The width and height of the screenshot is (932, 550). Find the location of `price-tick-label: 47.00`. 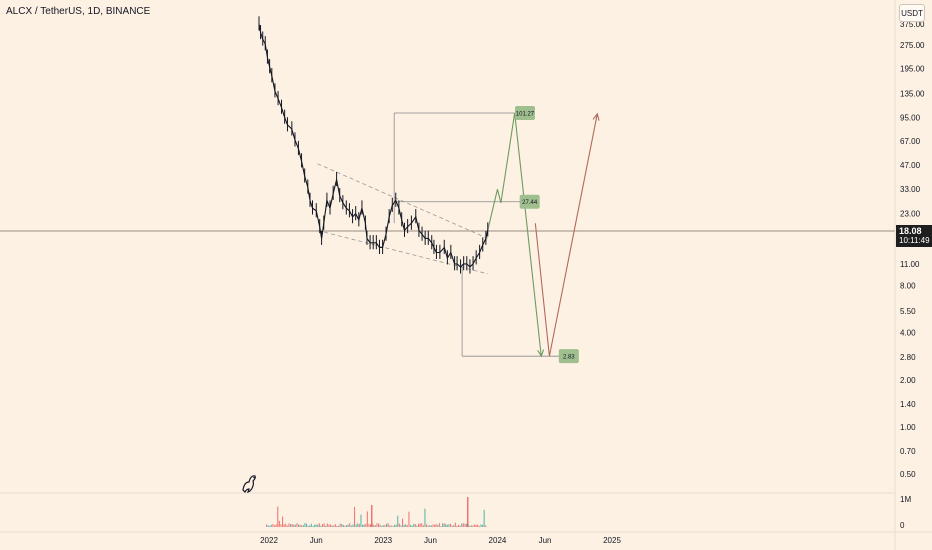

price-tick-label: 47.00 is located at coordinates (910, 165).